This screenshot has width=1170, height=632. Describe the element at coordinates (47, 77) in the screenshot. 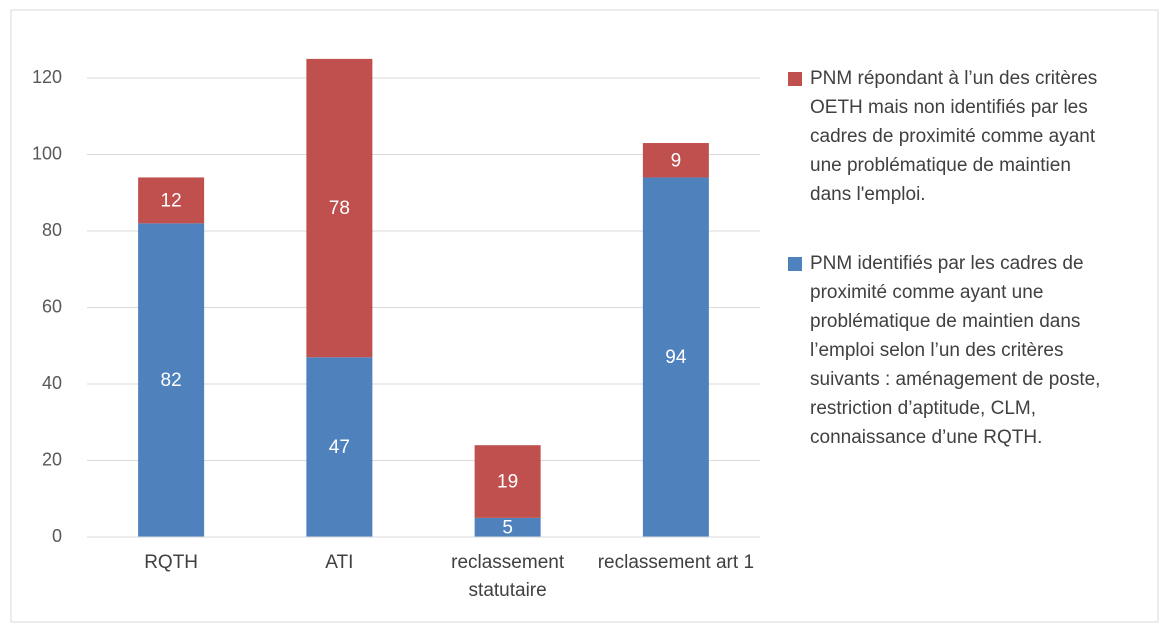

I see `y-tick-label: 120` at that location.